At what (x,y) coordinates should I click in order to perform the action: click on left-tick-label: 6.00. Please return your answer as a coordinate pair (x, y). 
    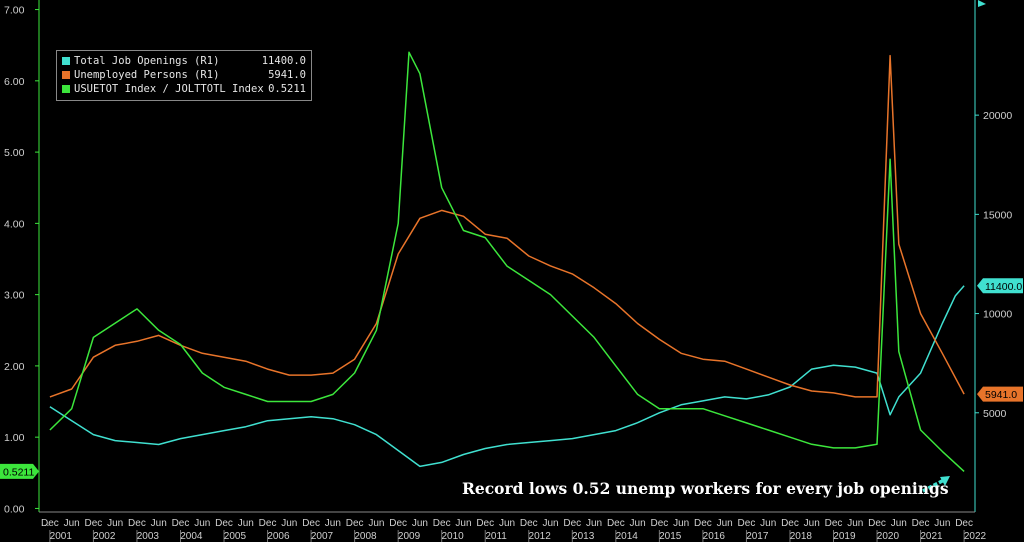
    Looking at the image, I should click on (14, 82).